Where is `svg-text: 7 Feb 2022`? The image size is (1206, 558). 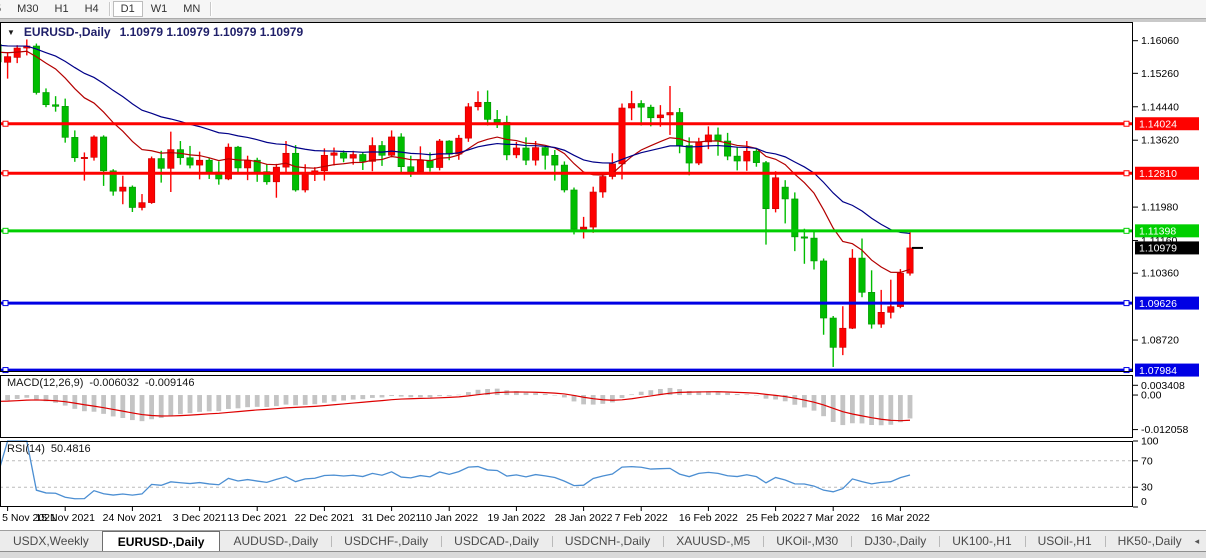
svg-text: 7 Feb 2022 is located at coordinates (641, 518).